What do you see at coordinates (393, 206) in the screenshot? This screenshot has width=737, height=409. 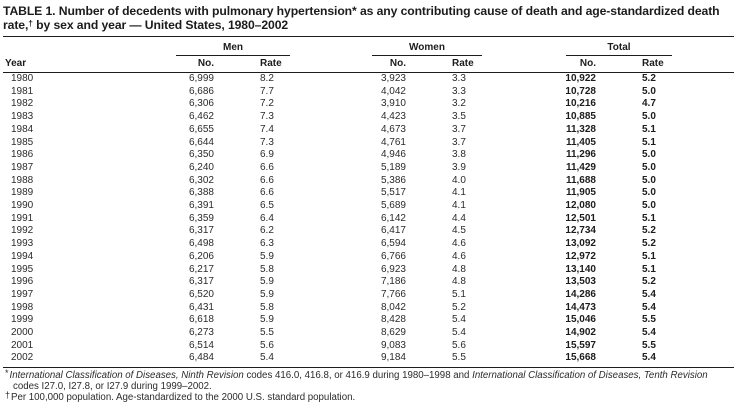 I see `women-no-cell: 5,689` at bounding box center [393, 206].